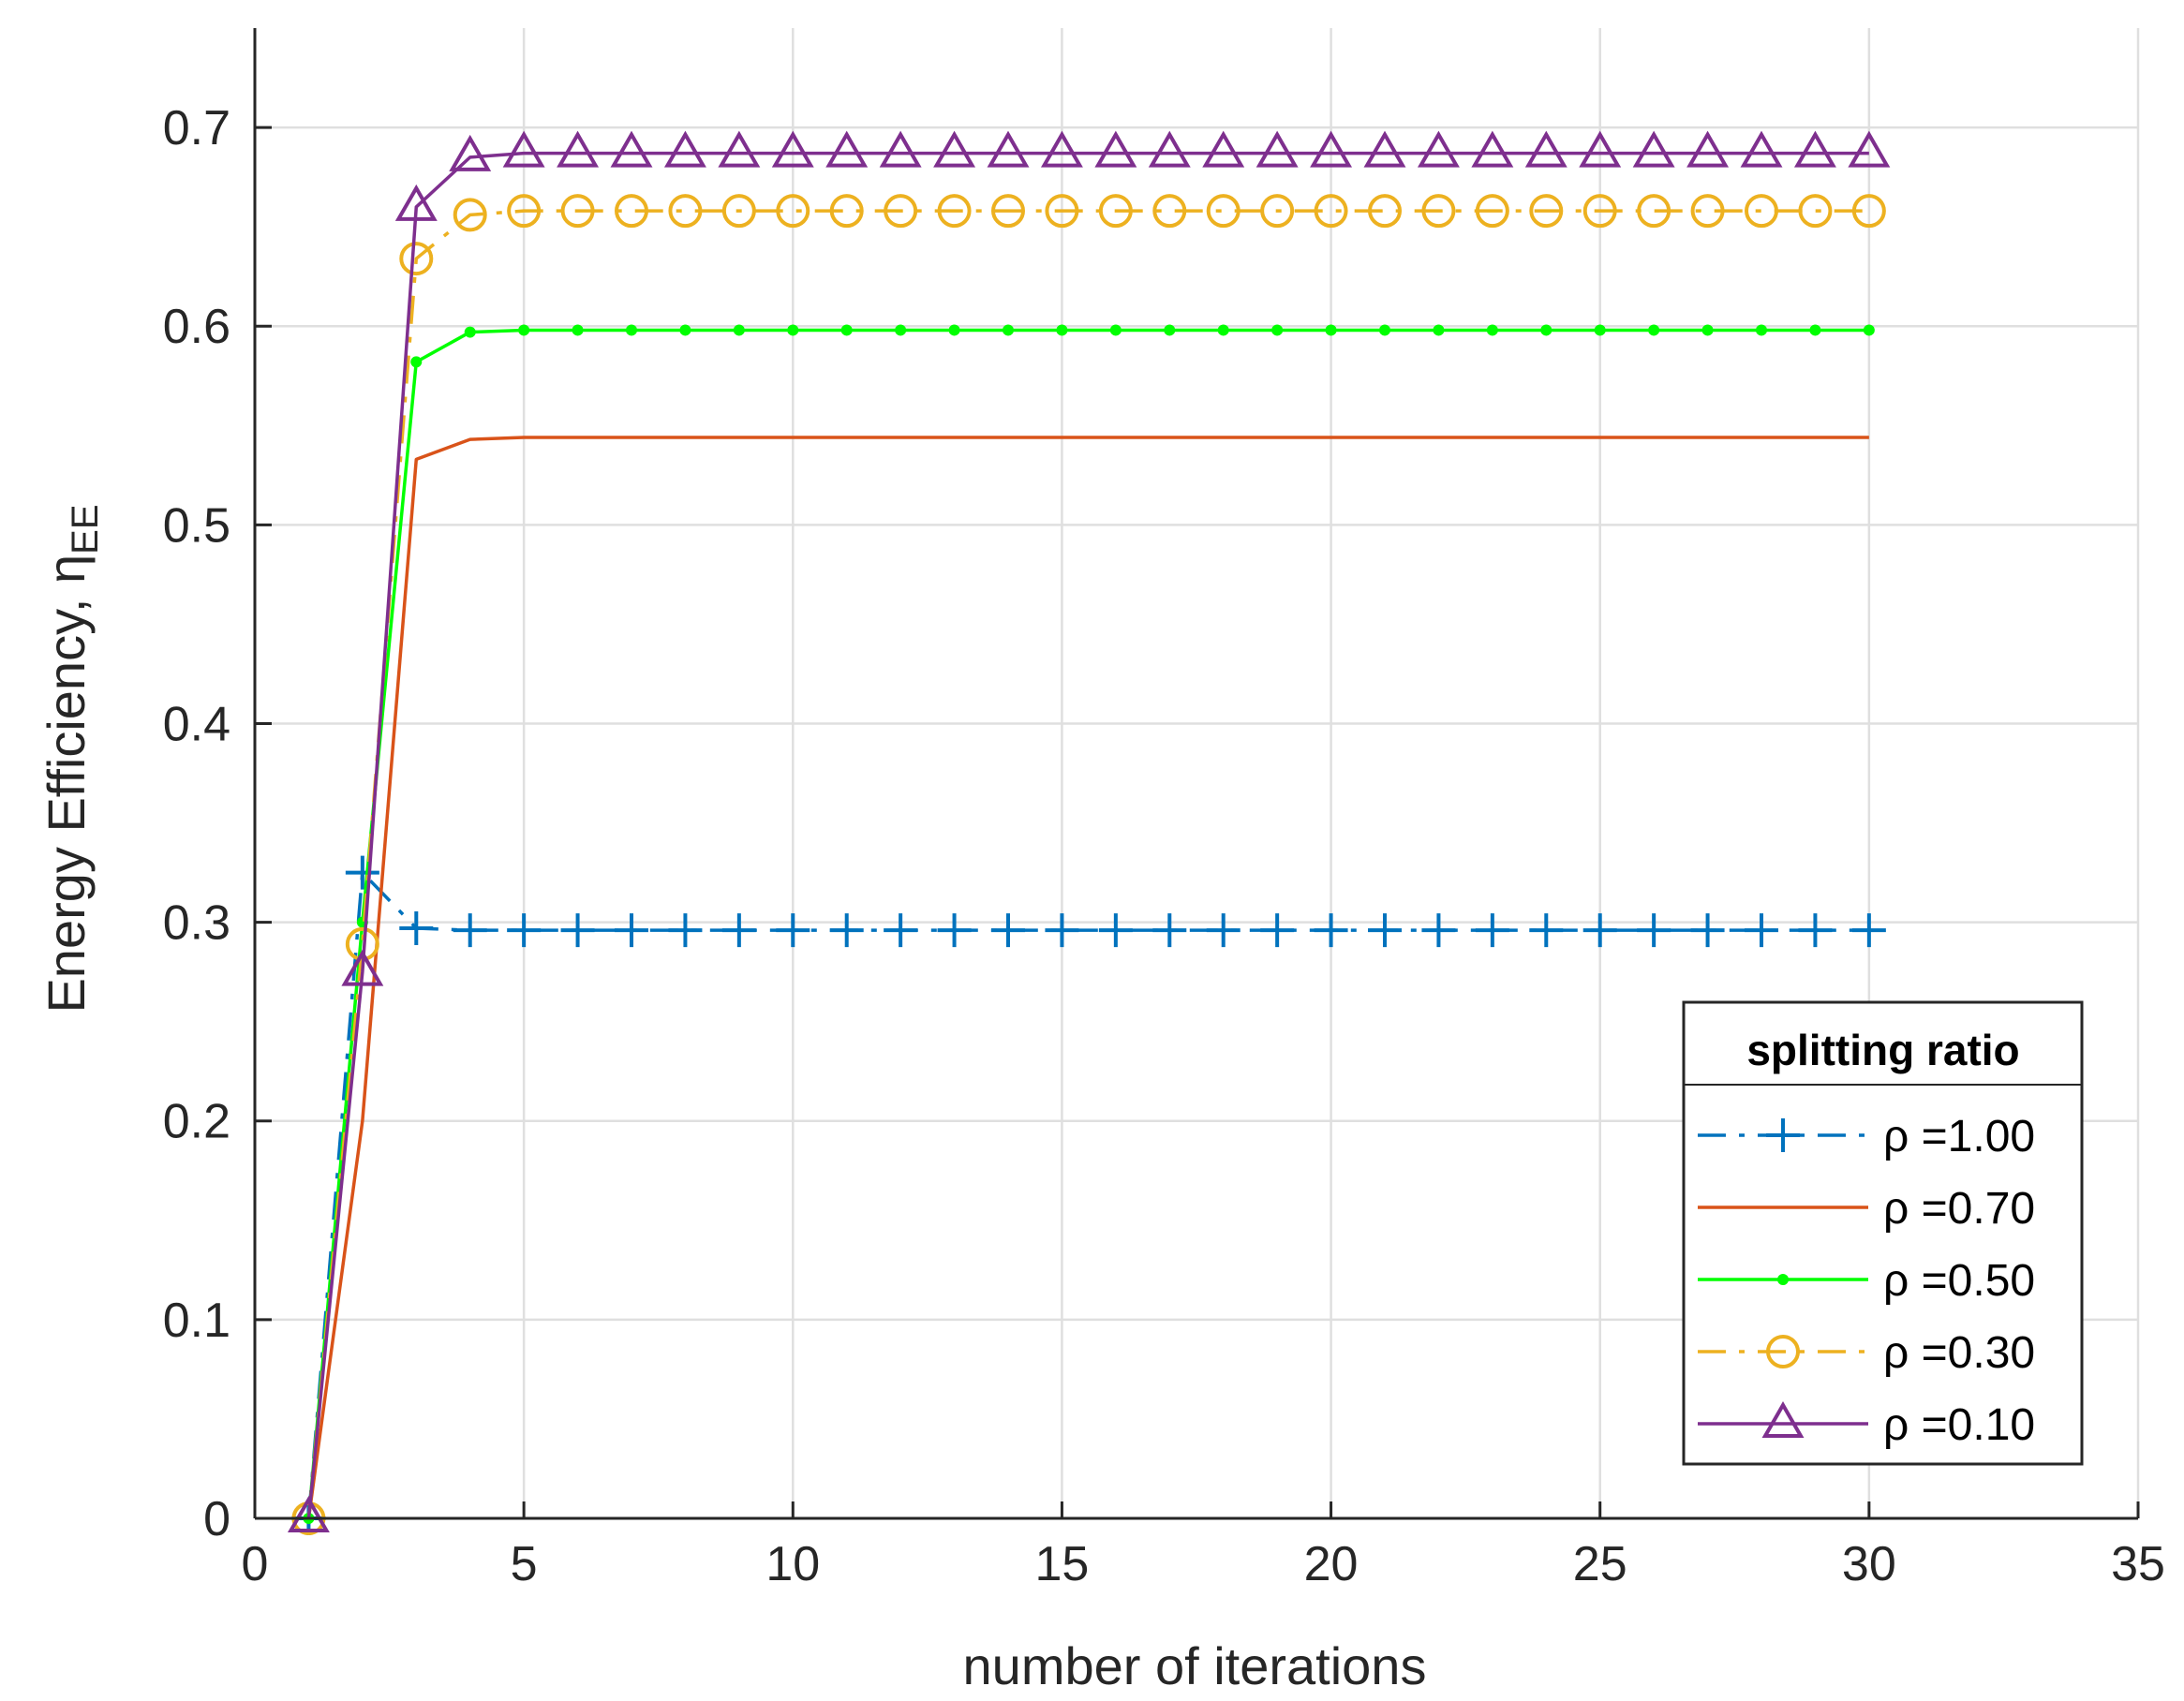 The width and height of the screenshot is (2184, 1701). Describe the element at coordinates (196, 327) in the screenshot. I see `y-tick-label-6: 0.6` at that location.